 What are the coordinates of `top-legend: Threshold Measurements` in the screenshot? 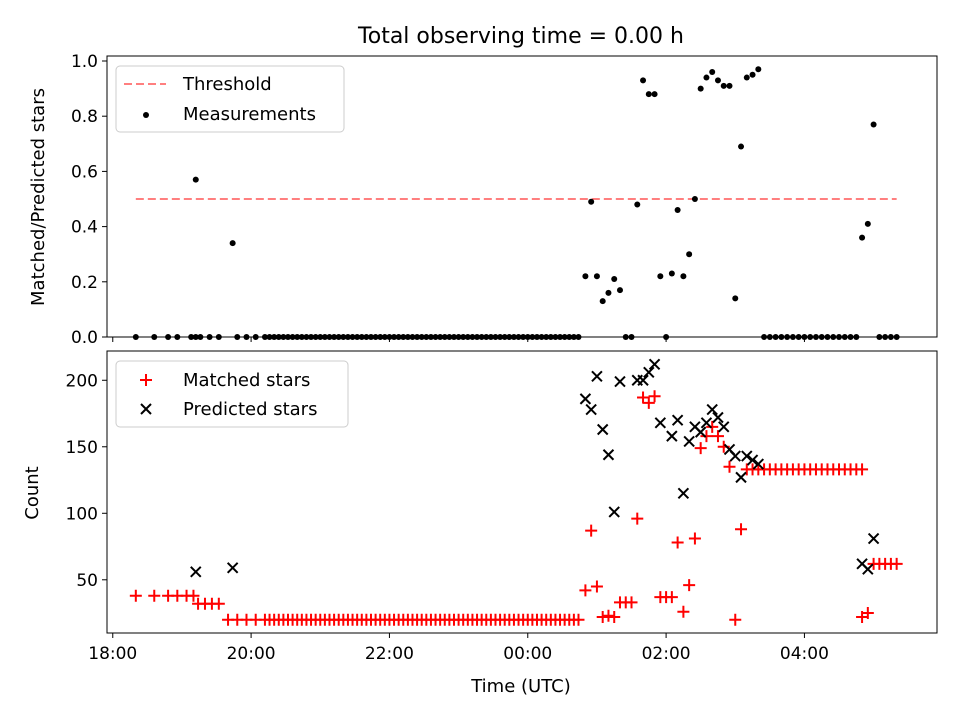 It's located at (230, 99).